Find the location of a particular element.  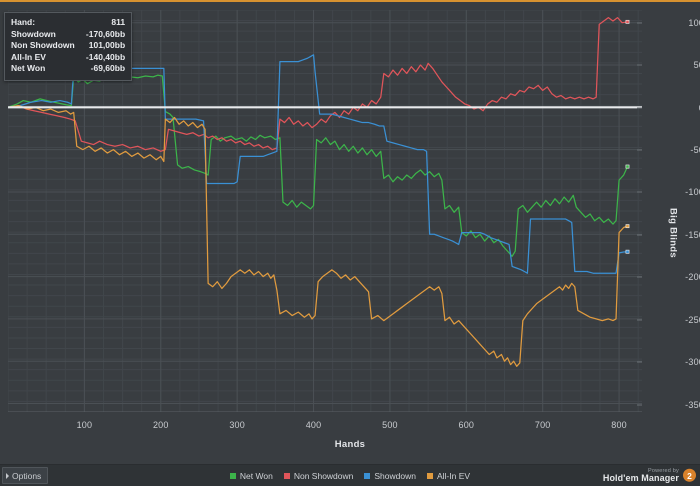

tooltip-row-label: Net Won is located at coordinates (28, 68).